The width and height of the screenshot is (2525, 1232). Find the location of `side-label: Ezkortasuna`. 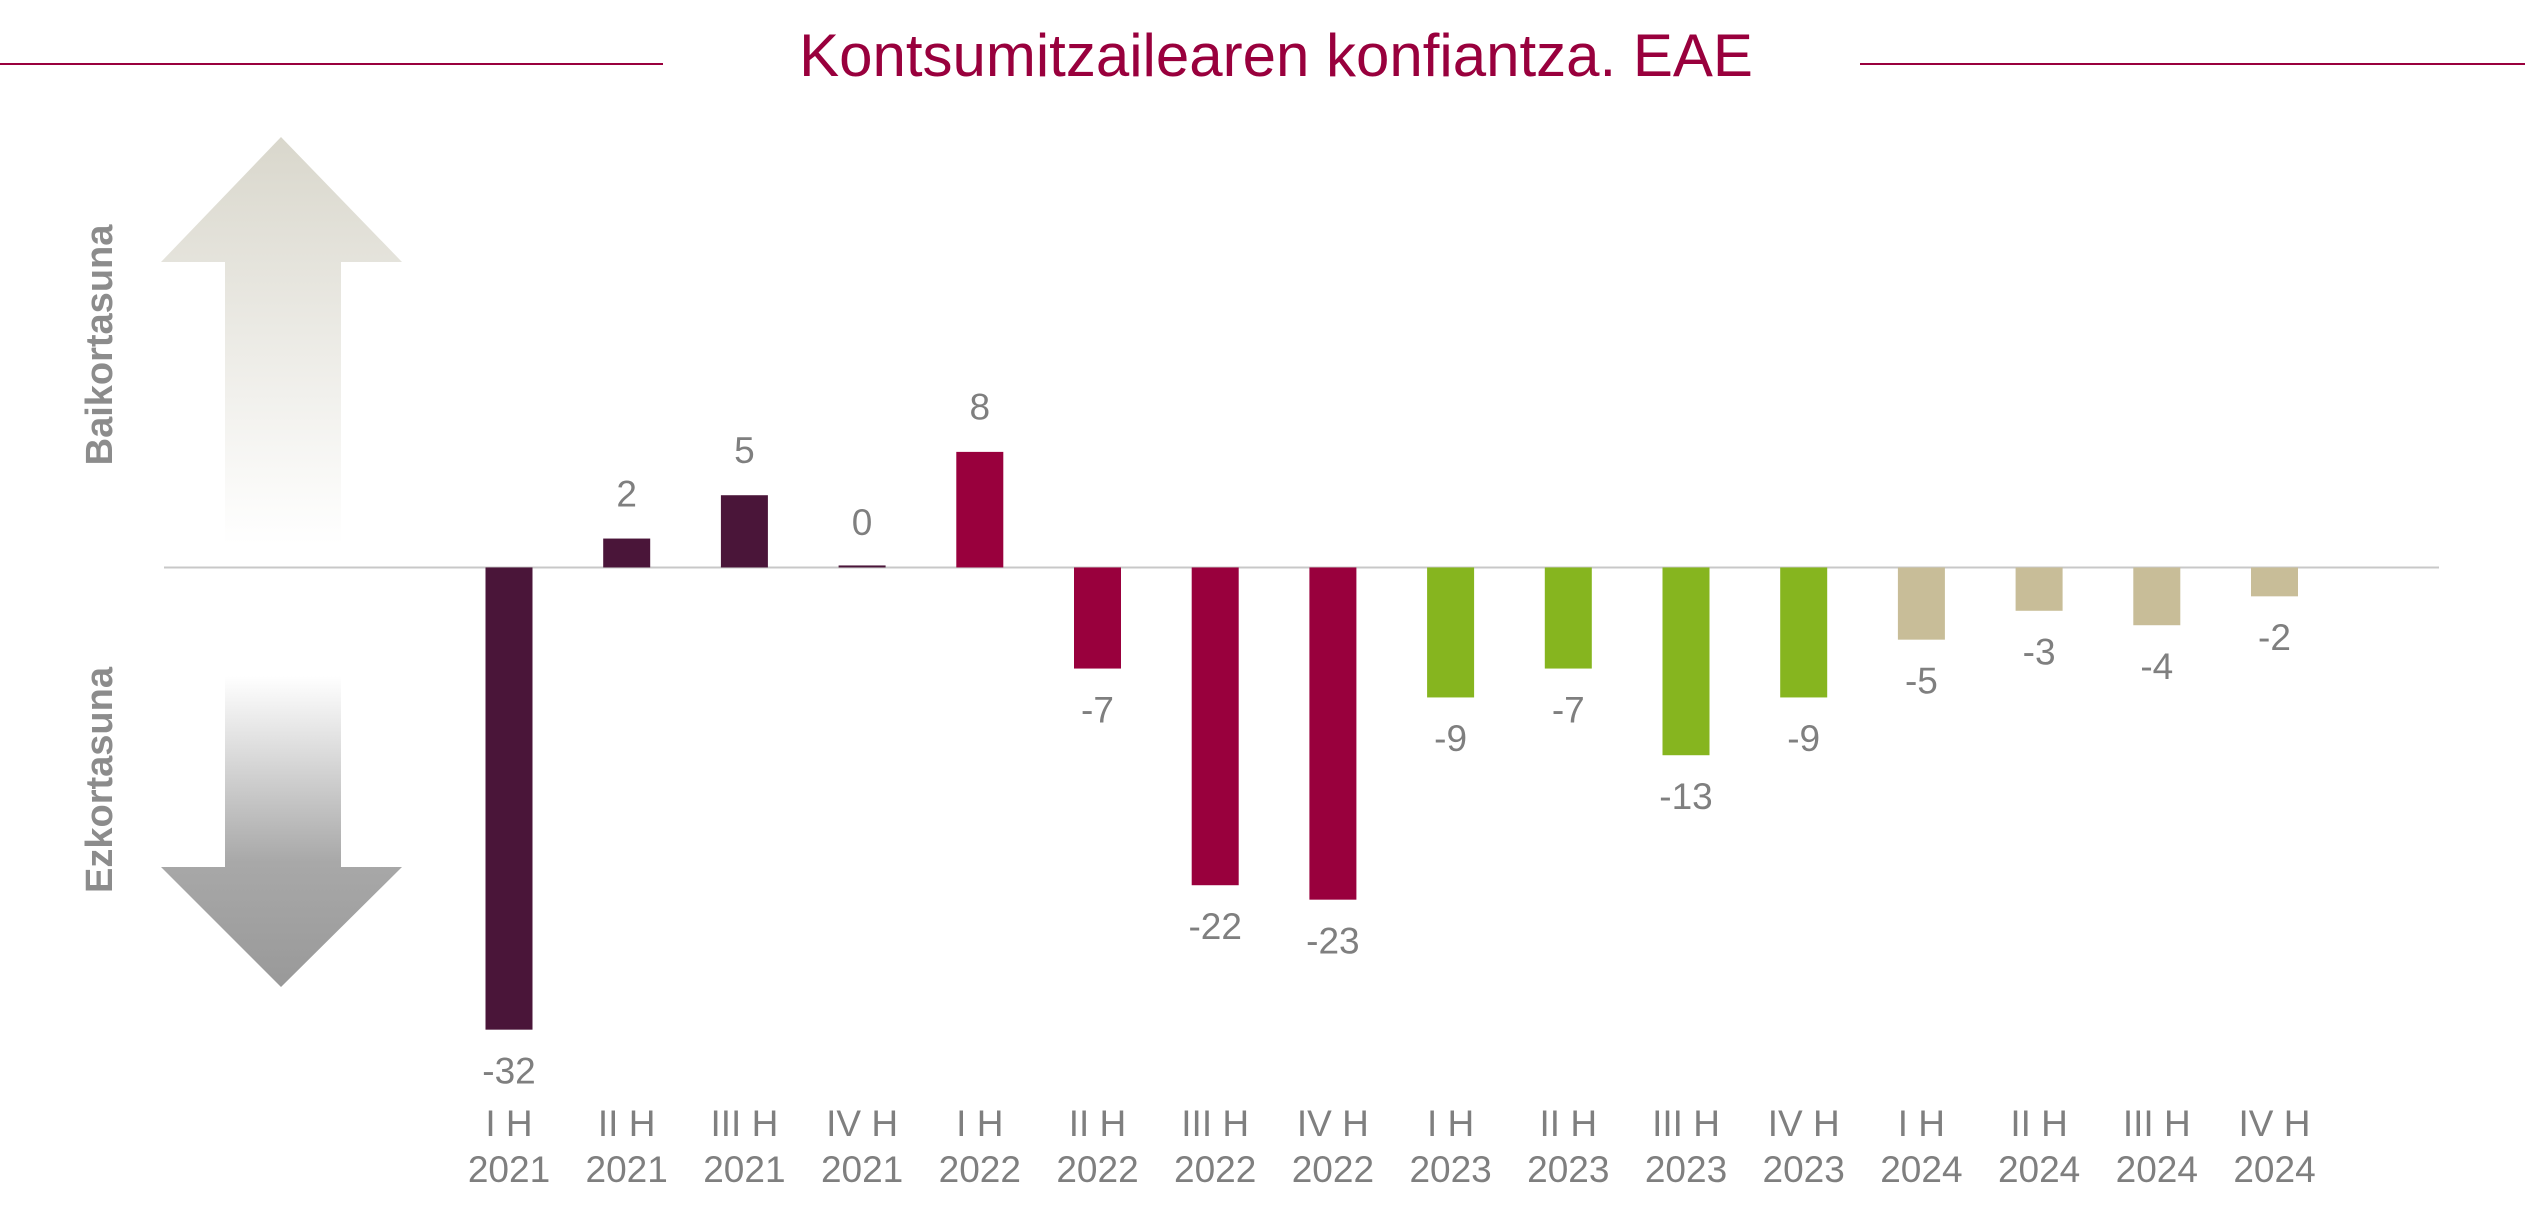

side-label: Ezkortasuna is located at coordinates (100, 779).